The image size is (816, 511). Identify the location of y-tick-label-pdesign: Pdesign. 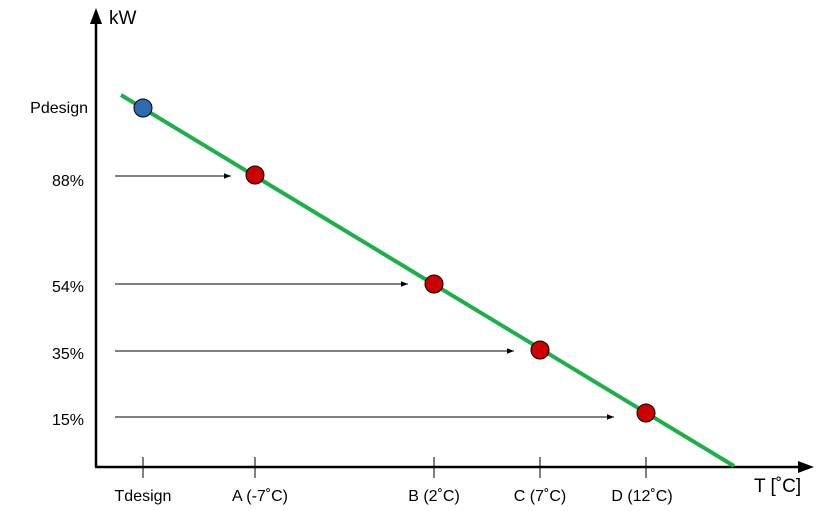
(59, 108).